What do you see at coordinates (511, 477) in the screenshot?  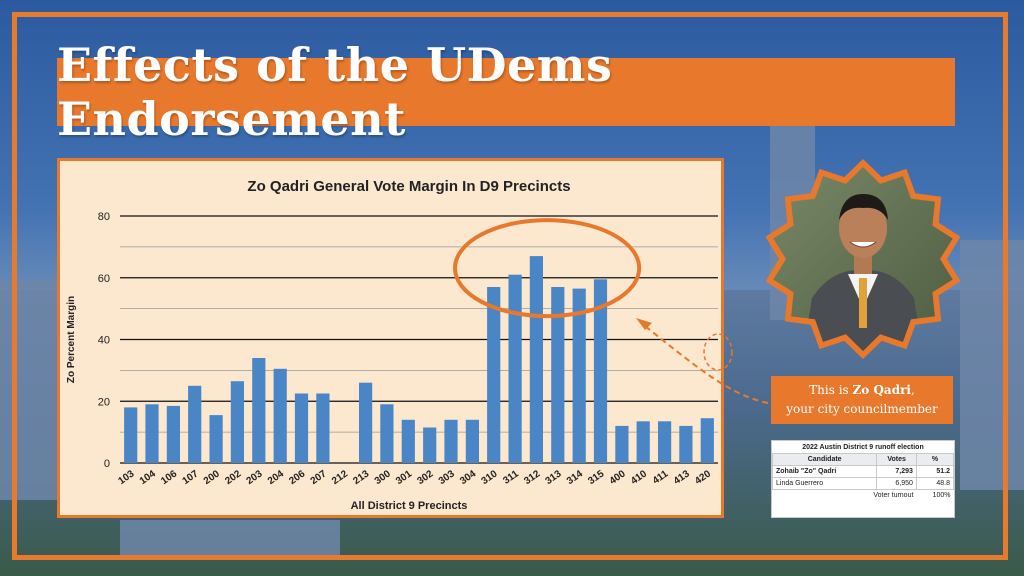 I see `x-tick-label: 311` at bounding box center [511, 477].